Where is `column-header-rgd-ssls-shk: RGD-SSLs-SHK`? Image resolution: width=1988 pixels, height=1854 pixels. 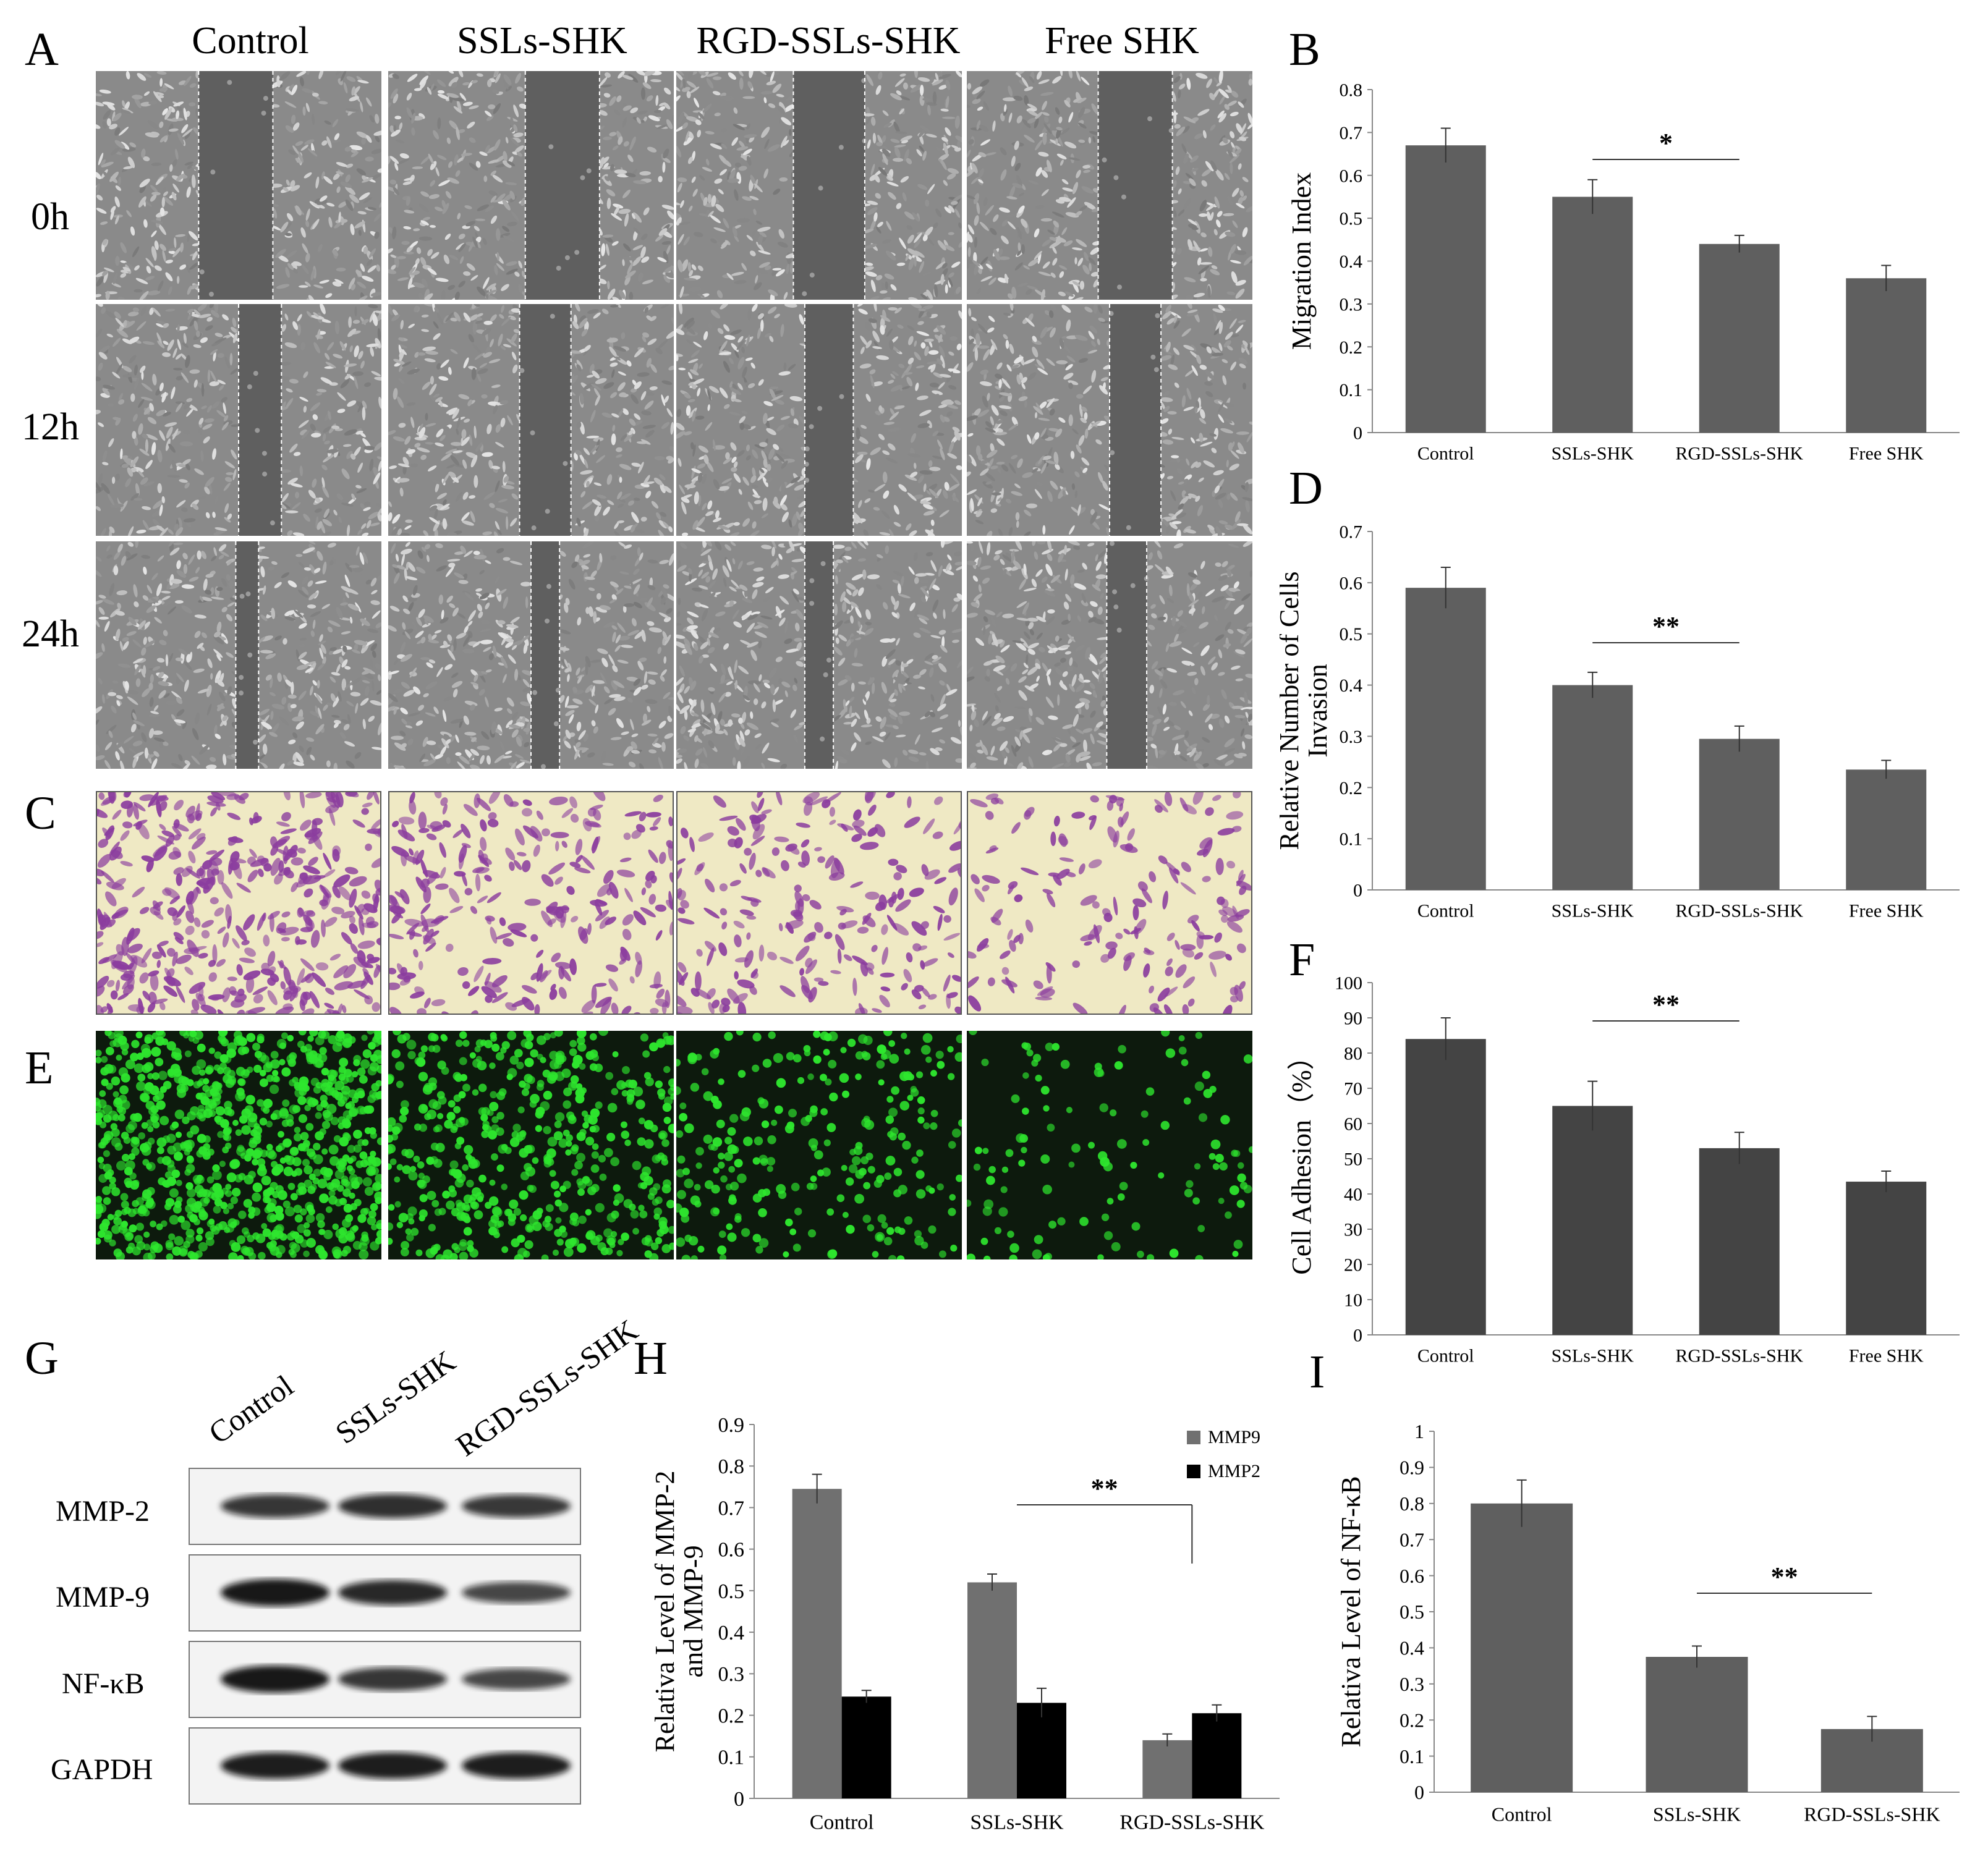
column-header-rgd-ssls-shk: RGD-SSLs-SHK is located at coordinates (828, 41).